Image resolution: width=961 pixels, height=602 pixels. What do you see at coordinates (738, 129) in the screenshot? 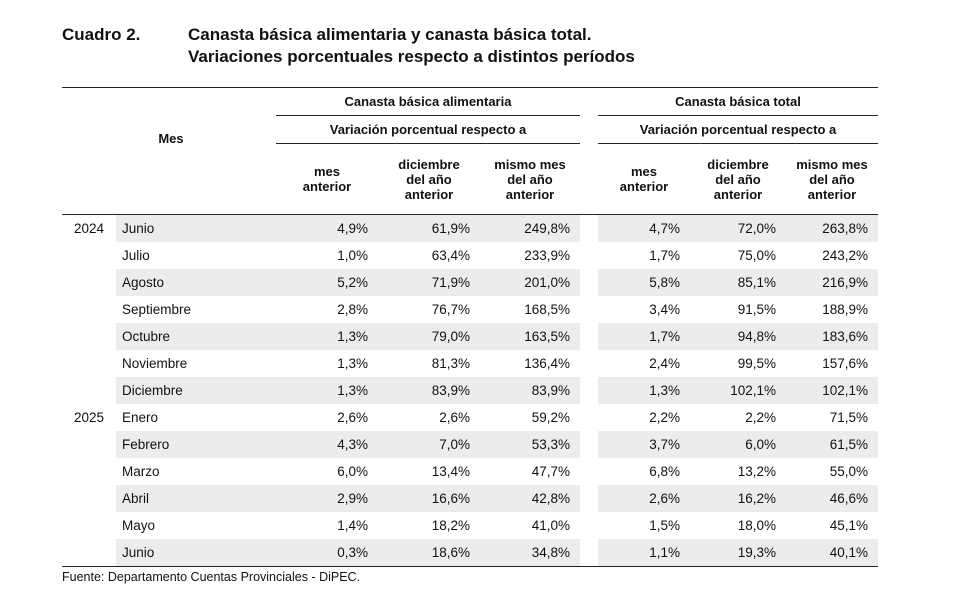
I see `subheader-total: Variación porcentual respecto a` at bounding box center [738, 129].